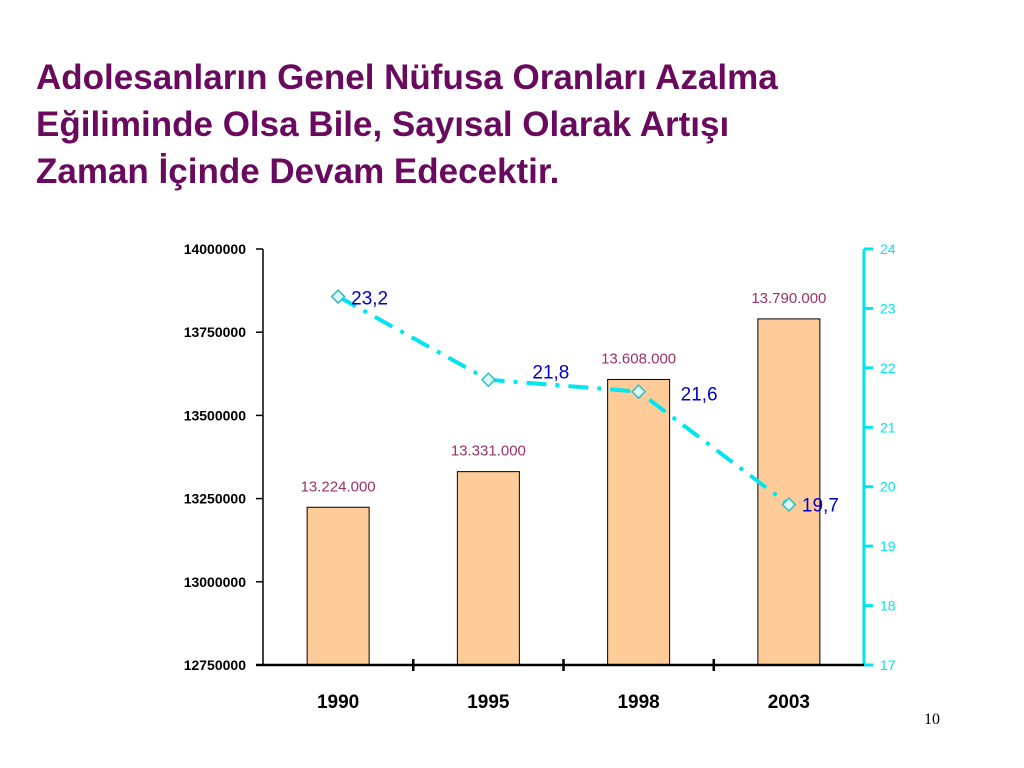 This screenshot has height=768, width=1024. Describe the element at coordinates (298, 171) in the screenshot. I see `title-line-3: Zaman İçinde Devam Edecektir.` at that location.